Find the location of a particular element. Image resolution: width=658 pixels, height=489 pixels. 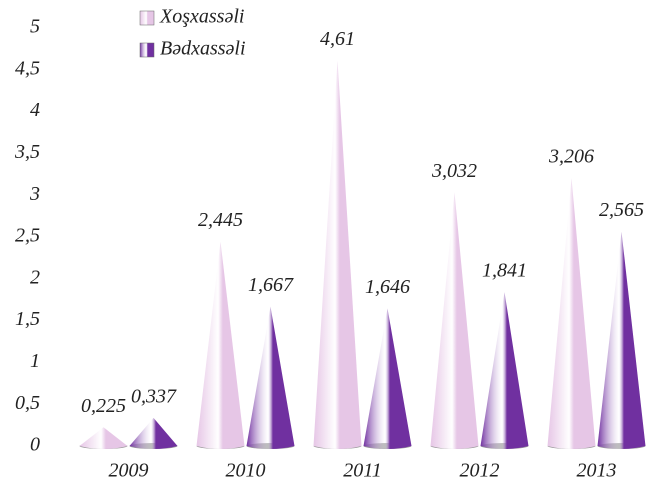

x-tick-label: 2009 is located at coordinates (129, 471).